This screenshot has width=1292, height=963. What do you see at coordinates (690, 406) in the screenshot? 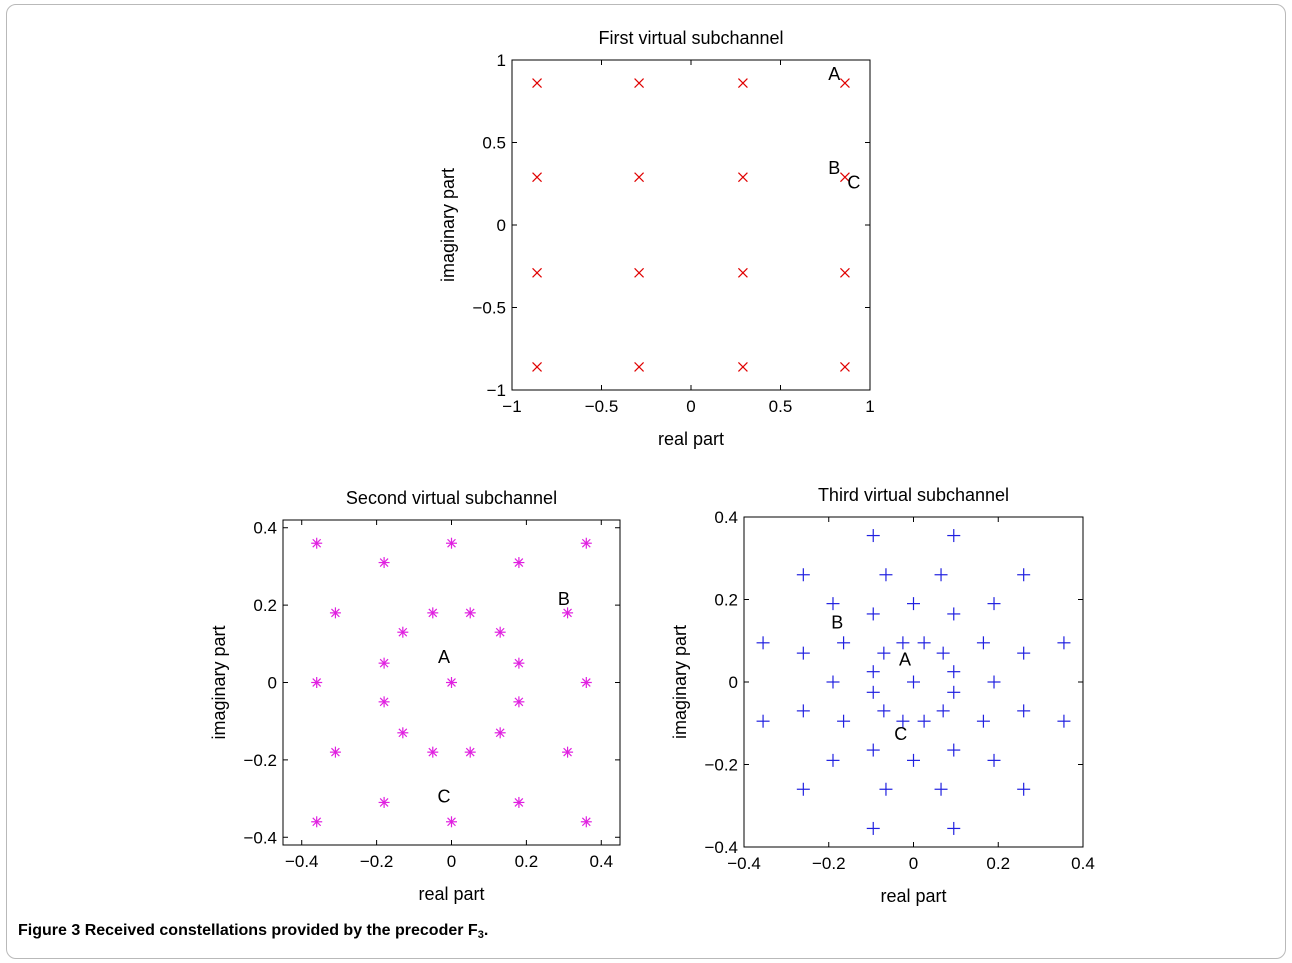
I see `x-tick-label: 0` at bounding box center [690, 406].